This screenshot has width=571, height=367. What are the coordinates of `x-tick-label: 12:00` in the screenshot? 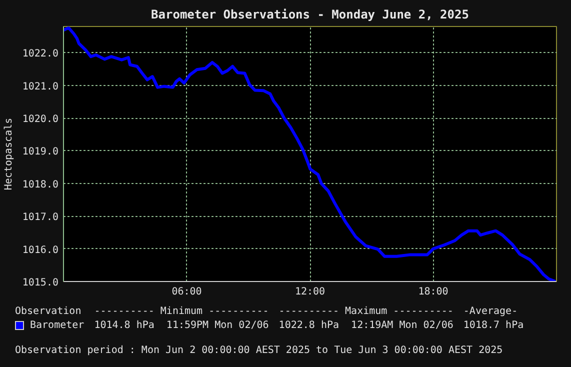 It's located at (310, 292).